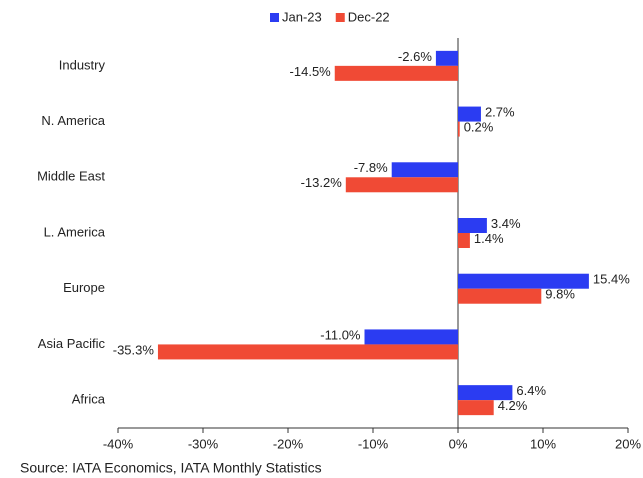 The width and height of the screenshot is (643, 478). Describe the element at coordinates (84, 287) in the screenshot. I see `y-tick-label: Europe` at that location.